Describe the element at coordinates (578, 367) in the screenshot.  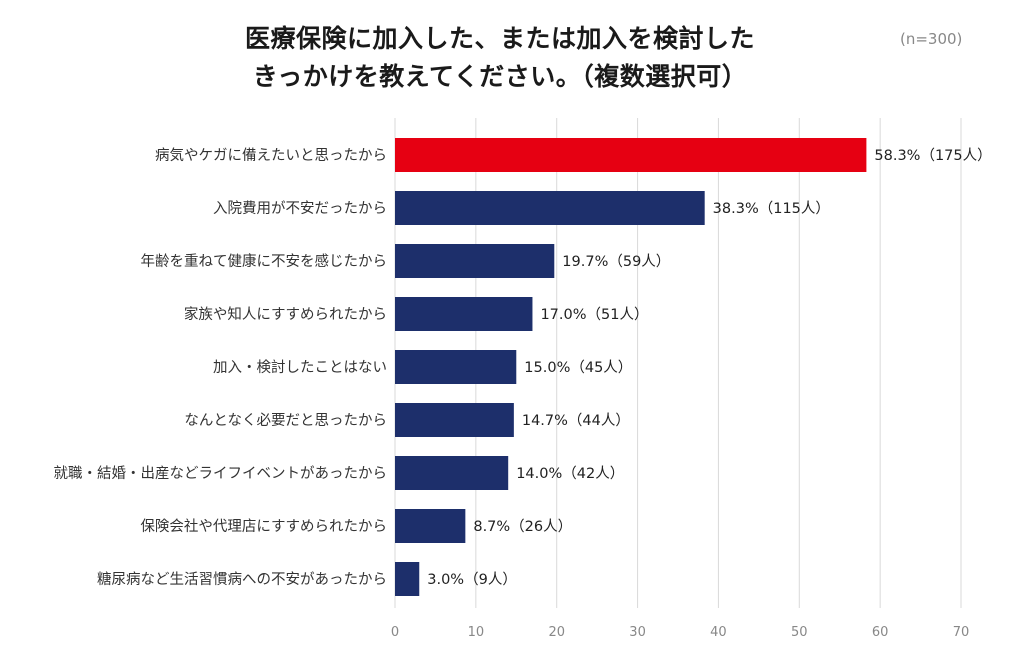
I see `value-label-5: 15.0%（45人）` at that location.